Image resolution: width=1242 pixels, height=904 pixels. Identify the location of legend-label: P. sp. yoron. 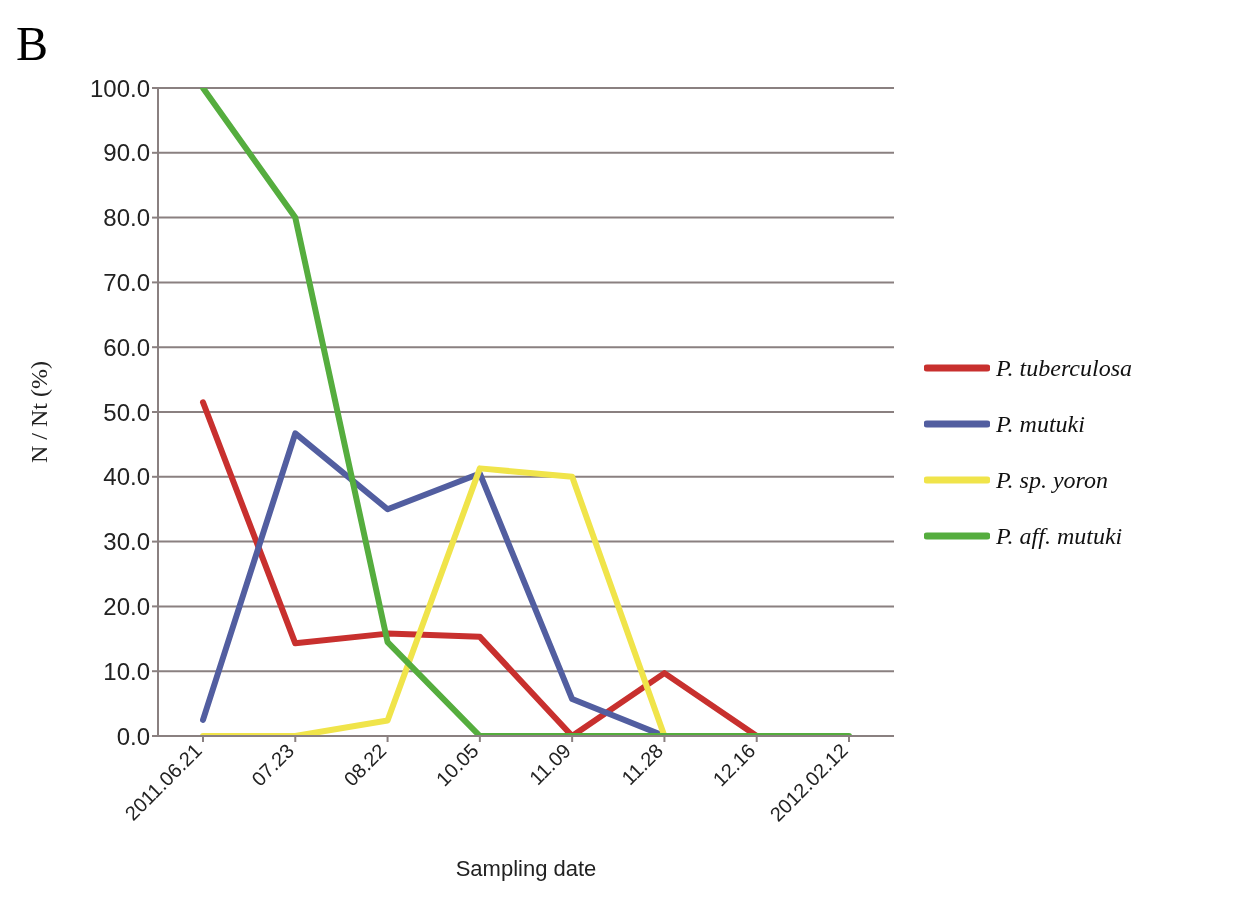
(1052, 480).